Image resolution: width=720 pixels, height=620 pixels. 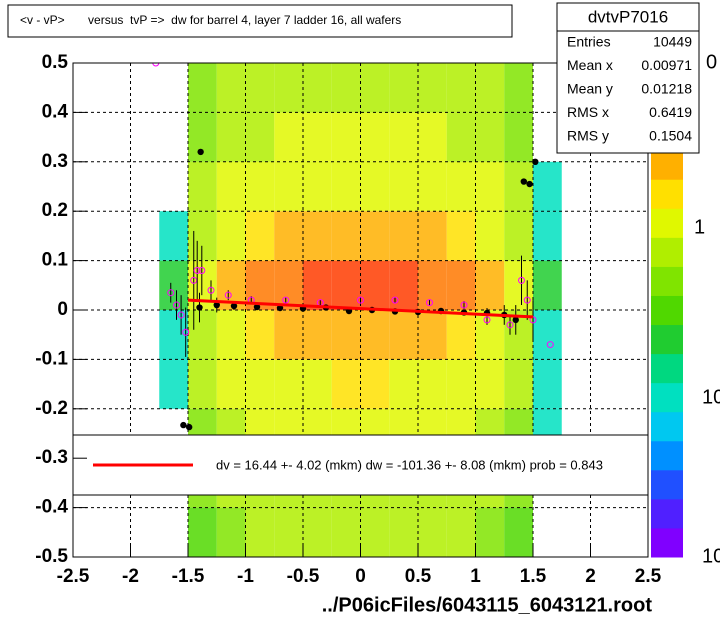 I want to click on fit-line, so click(x=360, y=308).